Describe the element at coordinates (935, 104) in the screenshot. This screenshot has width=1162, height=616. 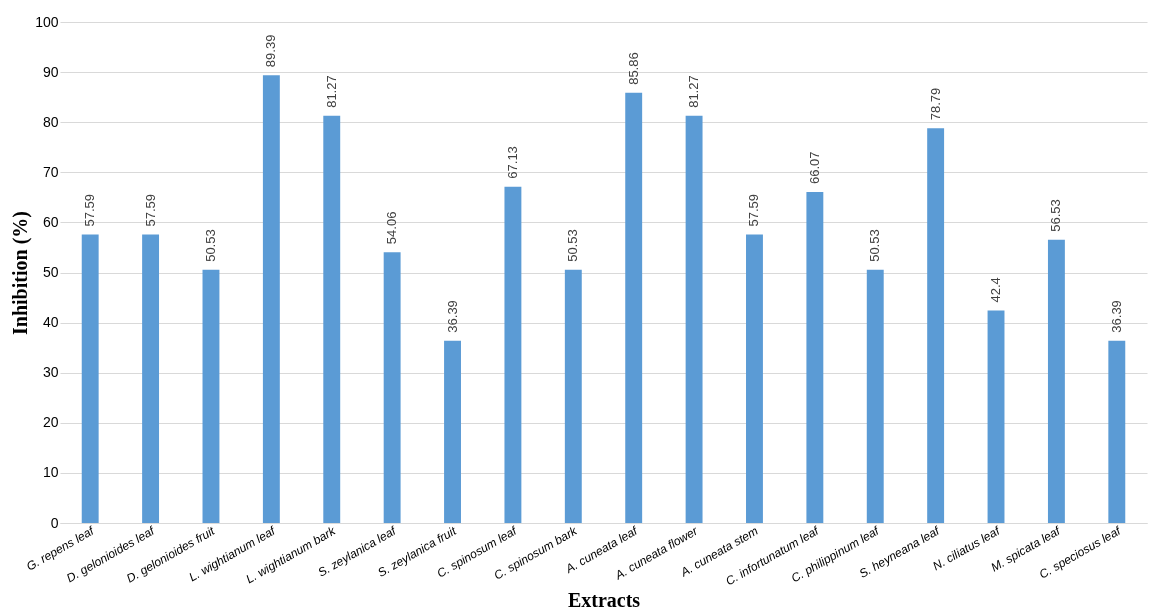
I see `data-label: 78.79` at that location.